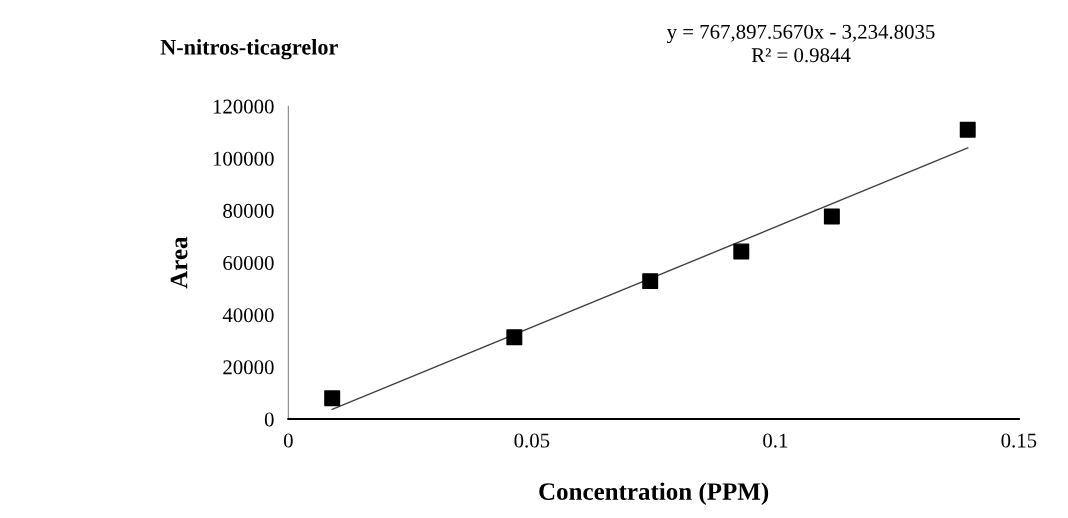  I want to click on text: R² = 0.9844, so click(801, 55).